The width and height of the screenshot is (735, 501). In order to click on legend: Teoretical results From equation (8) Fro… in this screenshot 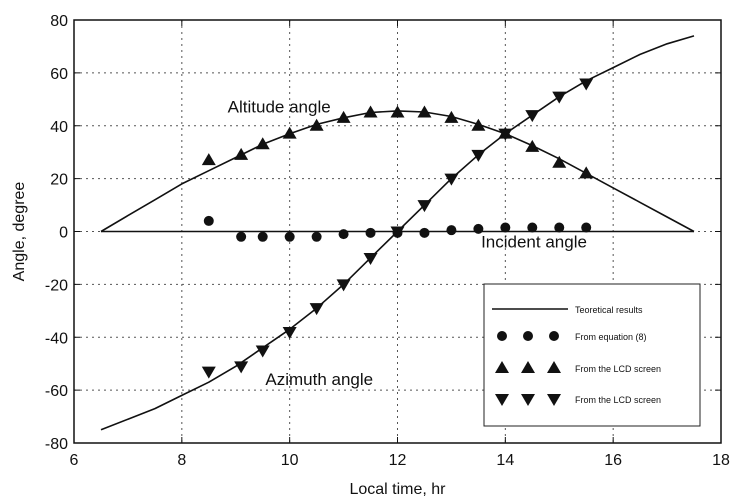, I will do `click(592, 355)`.